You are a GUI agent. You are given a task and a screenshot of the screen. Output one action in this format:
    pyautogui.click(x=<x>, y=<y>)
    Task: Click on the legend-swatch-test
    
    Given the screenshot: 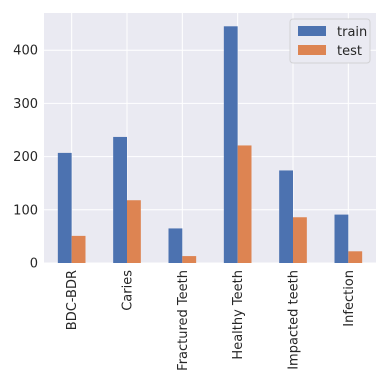 What is the action you would take?
    pyautogui.click(x=312, y=50)
    